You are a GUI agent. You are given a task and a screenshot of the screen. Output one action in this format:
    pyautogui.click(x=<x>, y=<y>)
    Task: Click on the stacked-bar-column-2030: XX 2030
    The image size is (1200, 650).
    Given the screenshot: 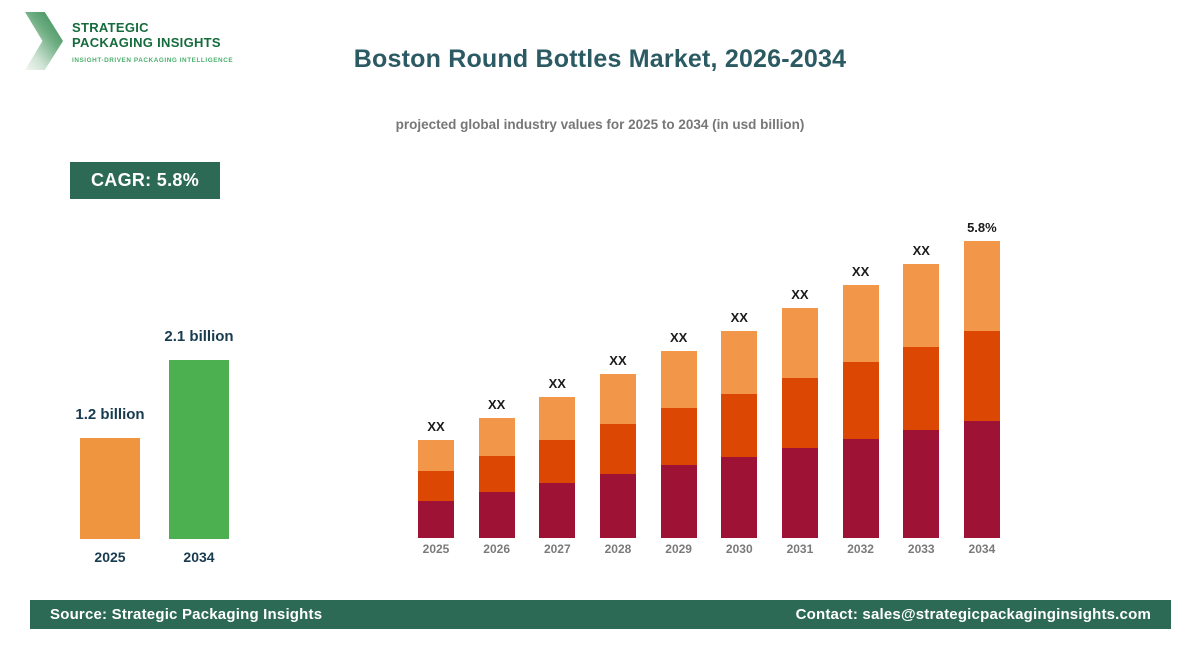 What is the action you would take?
    pyautogui.click(x=739, y=433)
    